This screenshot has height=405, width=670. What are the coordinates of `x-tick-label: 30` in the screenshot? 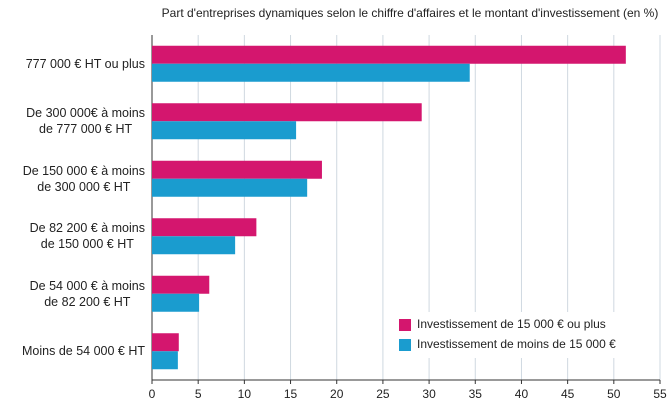 It's located at (429, 394).